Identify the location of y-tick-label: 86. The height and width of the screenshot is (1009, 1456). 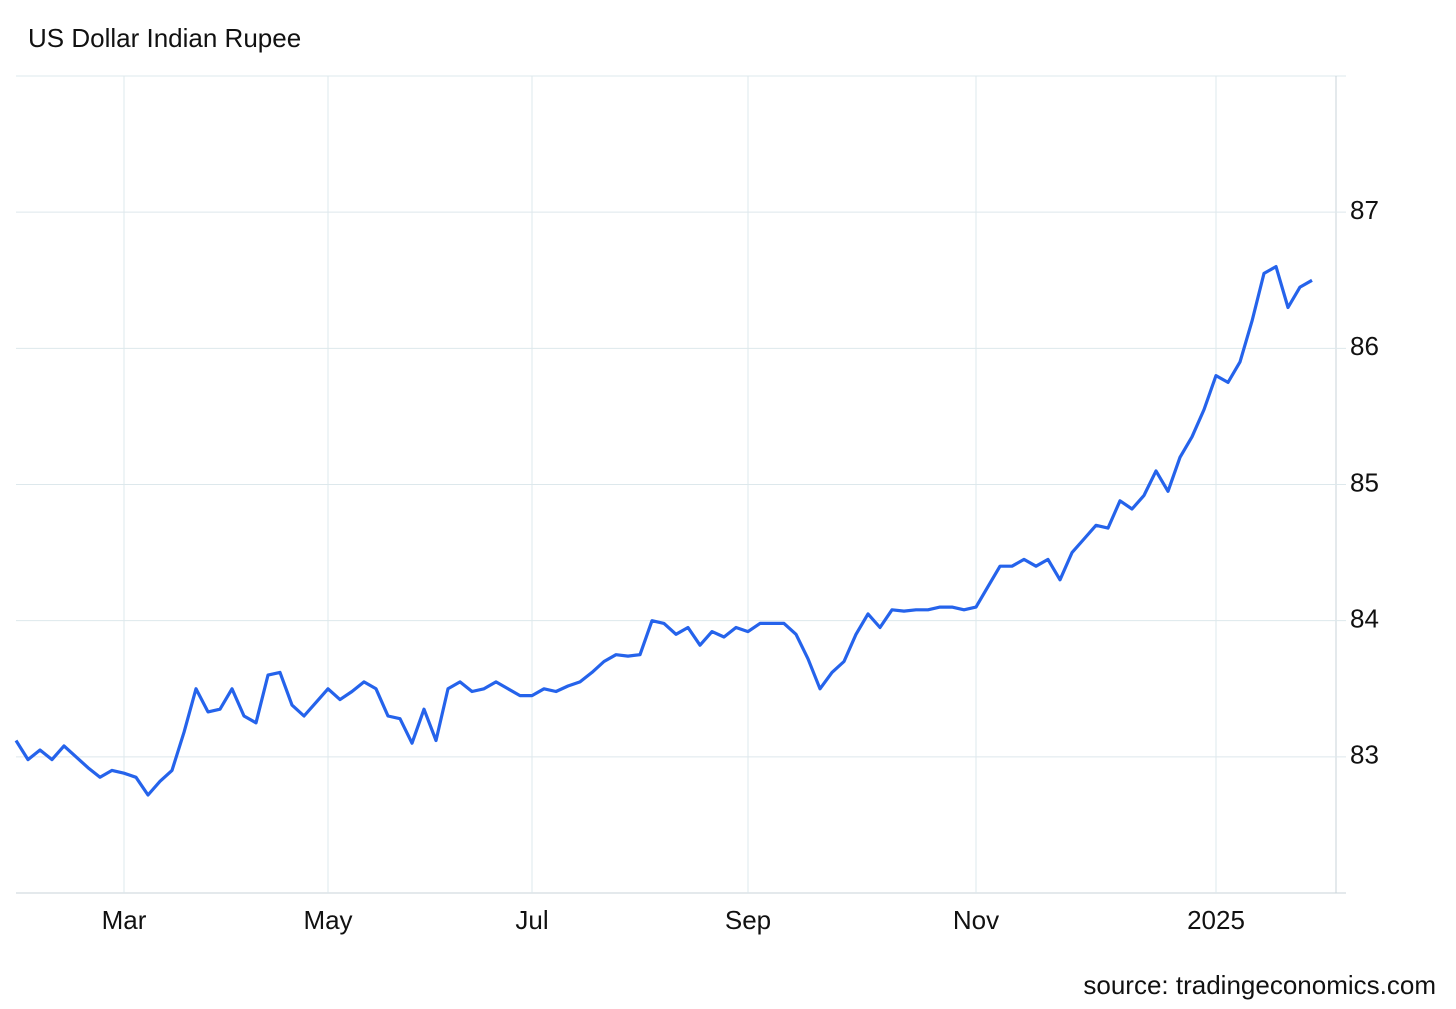
(1364, 346).